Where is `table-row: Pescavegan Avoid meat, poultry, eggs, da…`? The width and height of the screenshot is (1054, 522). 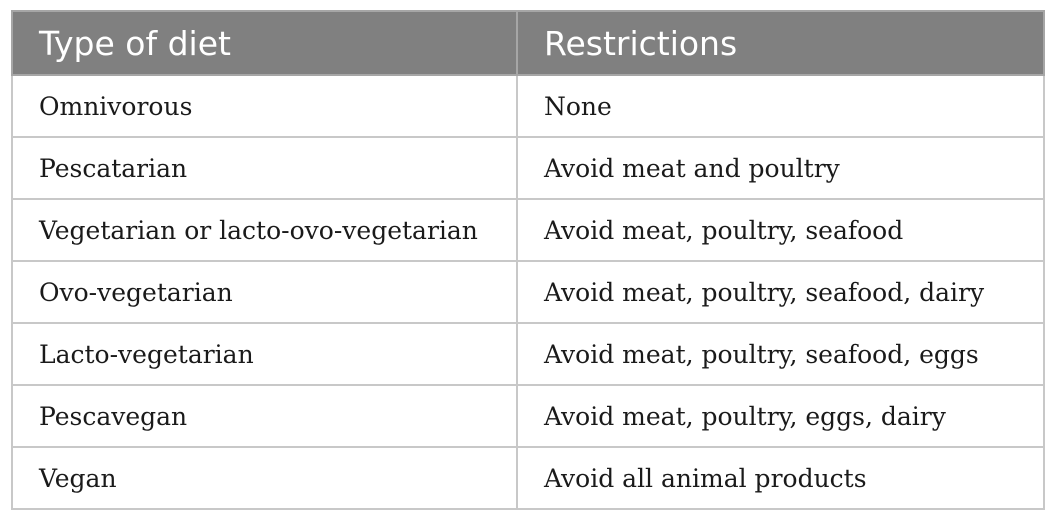
table-row: Pescavegan Avoid meat, poultry, eggs, da… is located at coordinates (528, 416).